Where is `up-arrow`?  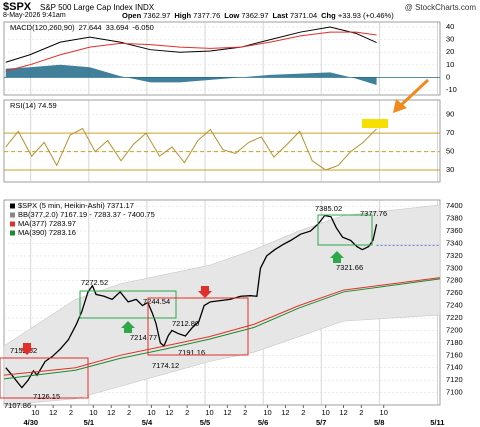 up-arrow is located at coordinates (337, 257).